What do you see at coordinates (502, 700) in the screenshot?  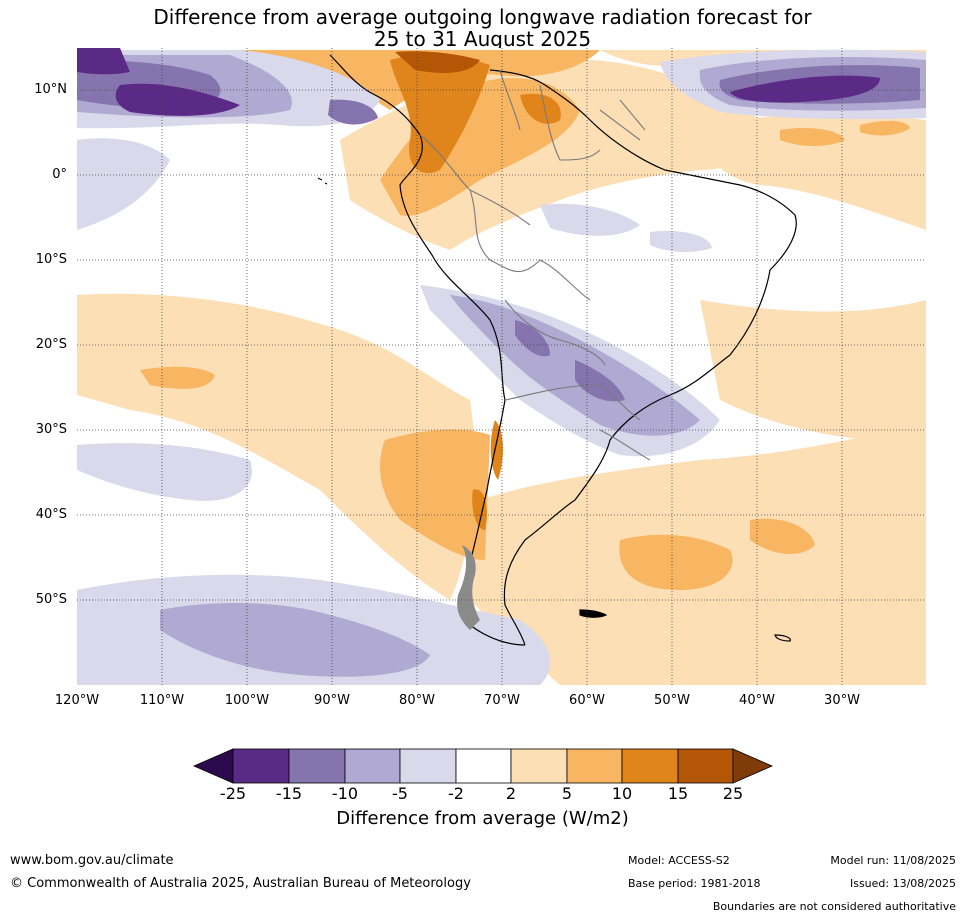 I see `lon-label-70w: 70°W` at bounding box center [502, 700].